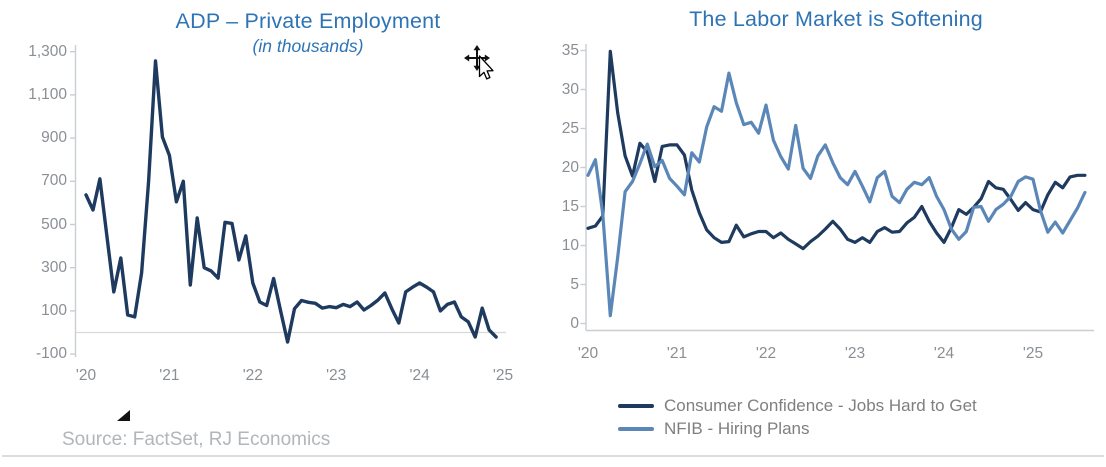 This screenshot has height=467, width=1106. I want to click on legend-label-consumer-confidence: Consumer Confidence - Jobs Hard to Get, so click(820, 405).